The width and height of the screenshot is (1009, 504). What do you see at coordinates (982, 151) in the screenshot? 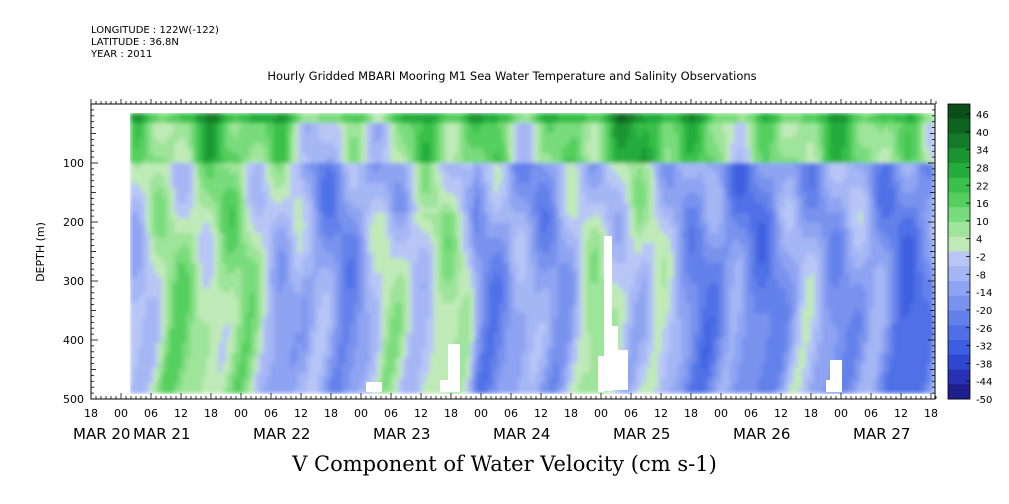
I see `colorbar-tick-label: 34` at bounding box center [982, 151].